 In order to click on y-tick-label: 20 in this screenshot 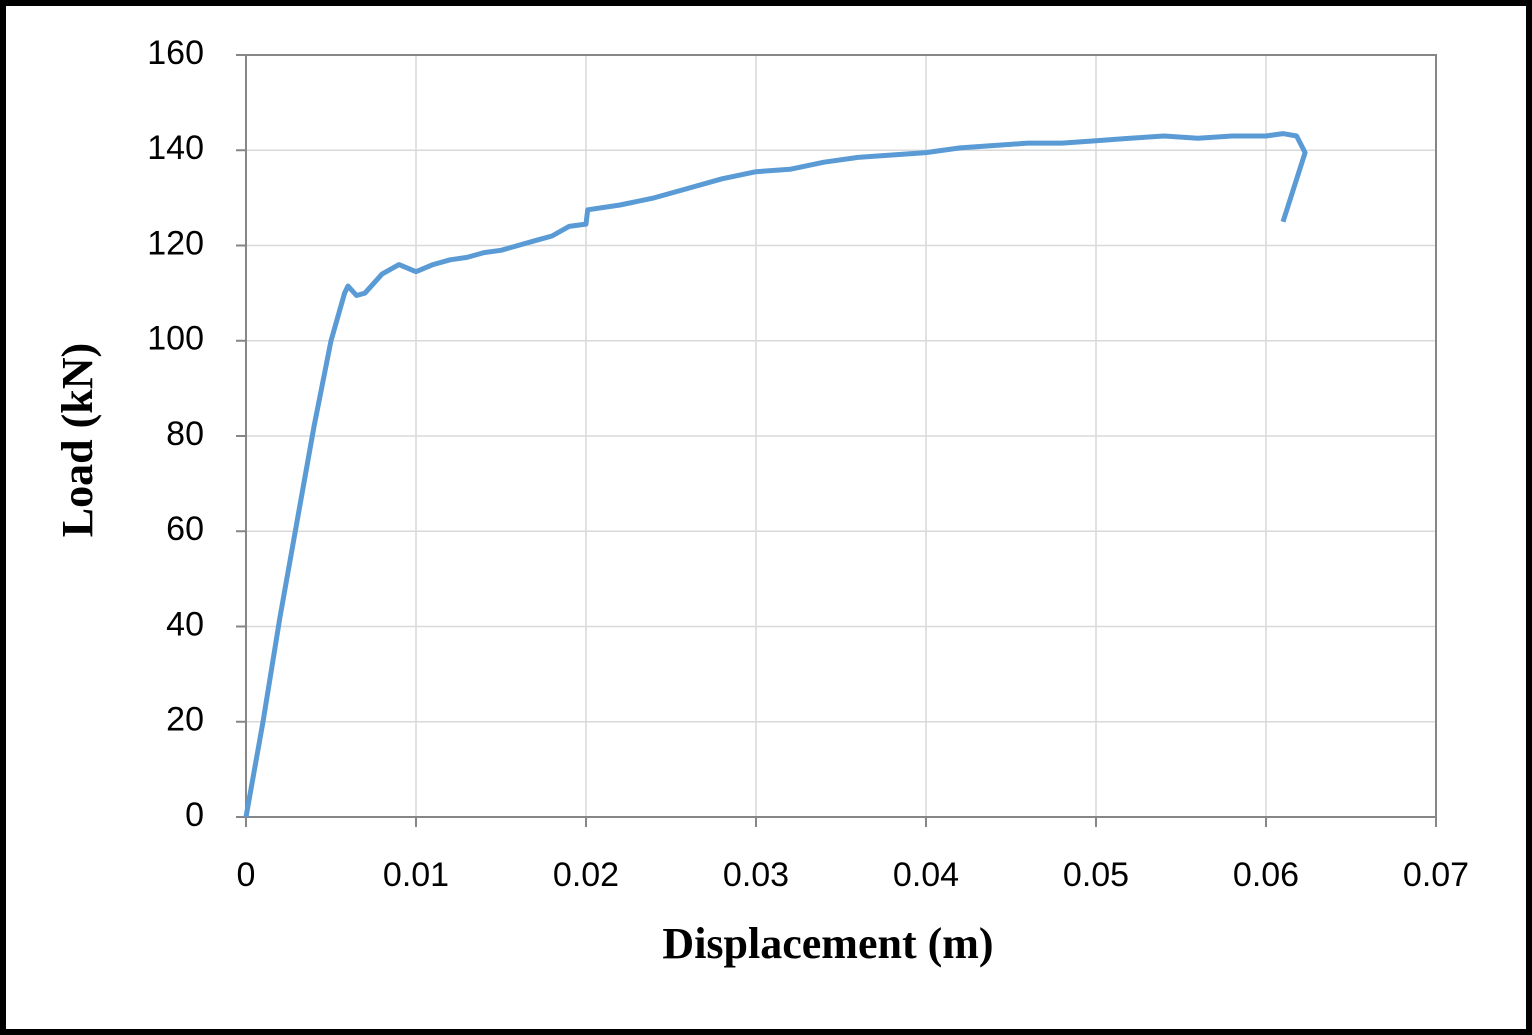, I will do `click(185, 720)`.